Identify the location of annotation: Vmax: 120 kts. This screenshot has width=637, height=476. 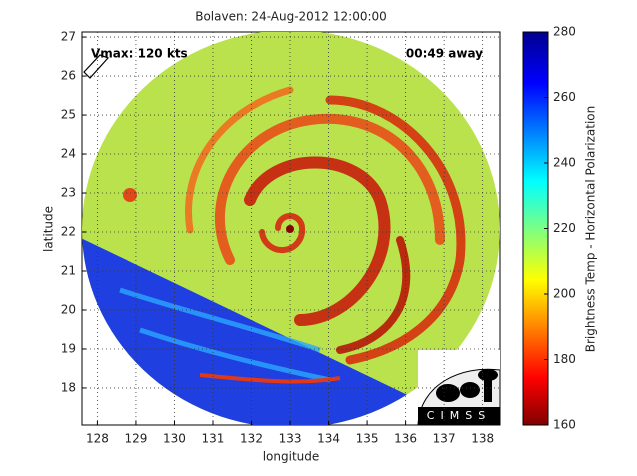
(139, 54).